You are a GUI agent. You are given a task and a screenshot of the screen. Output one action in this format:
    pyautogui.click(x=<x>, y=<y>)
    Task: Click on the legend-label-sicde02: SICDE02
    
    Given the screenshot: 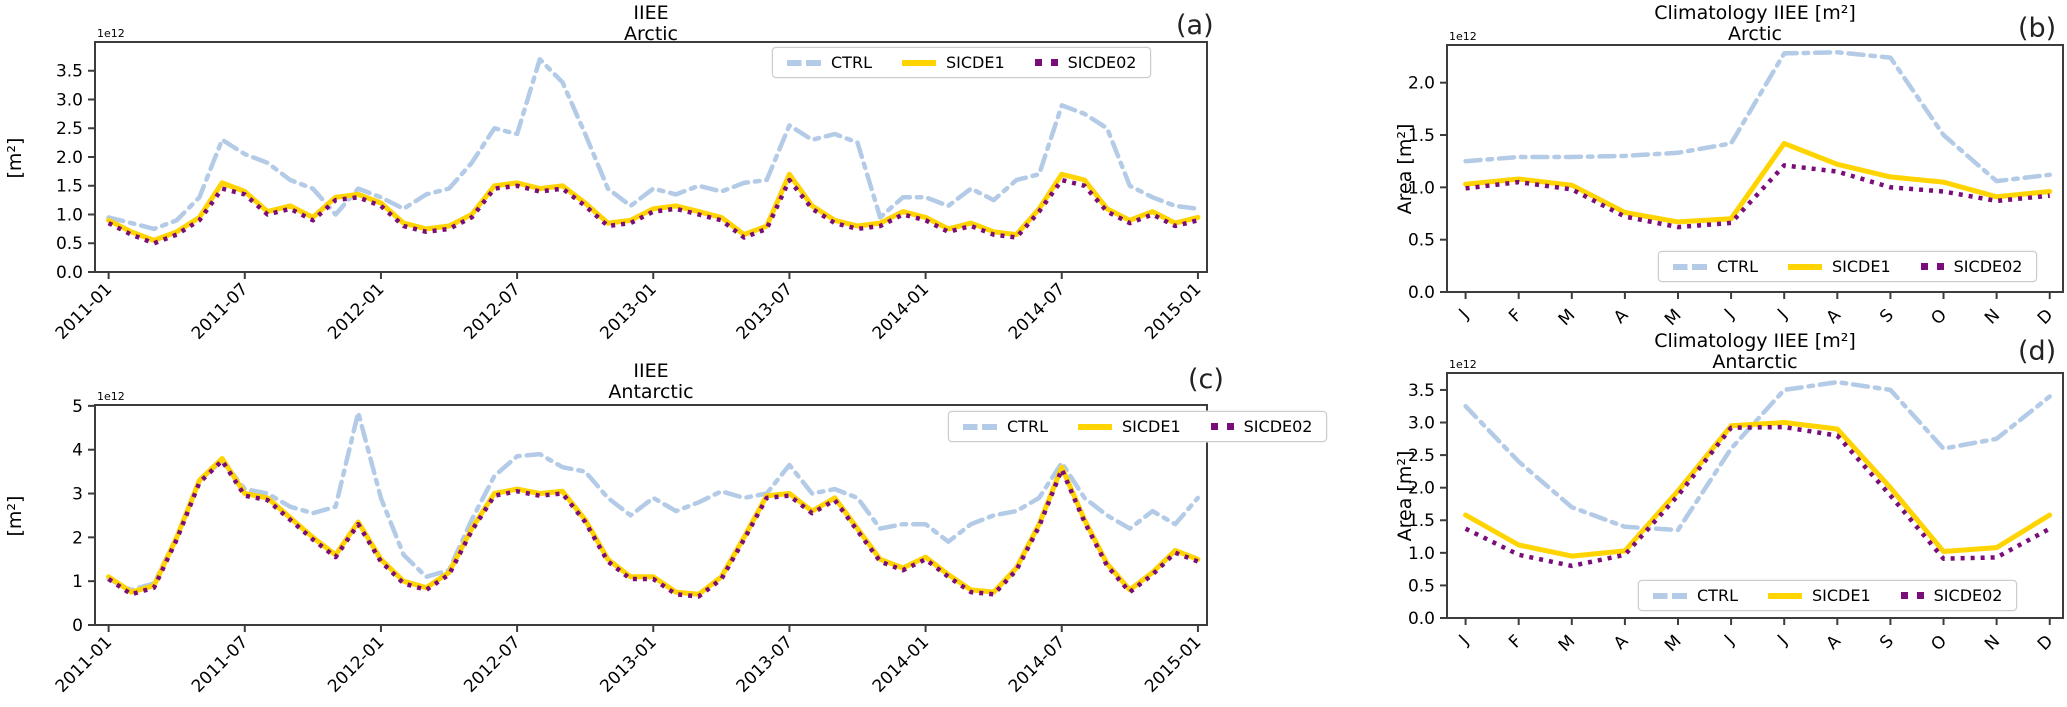 What is the action you would take?
    pyautogui.click(x=1988, y=266)
    